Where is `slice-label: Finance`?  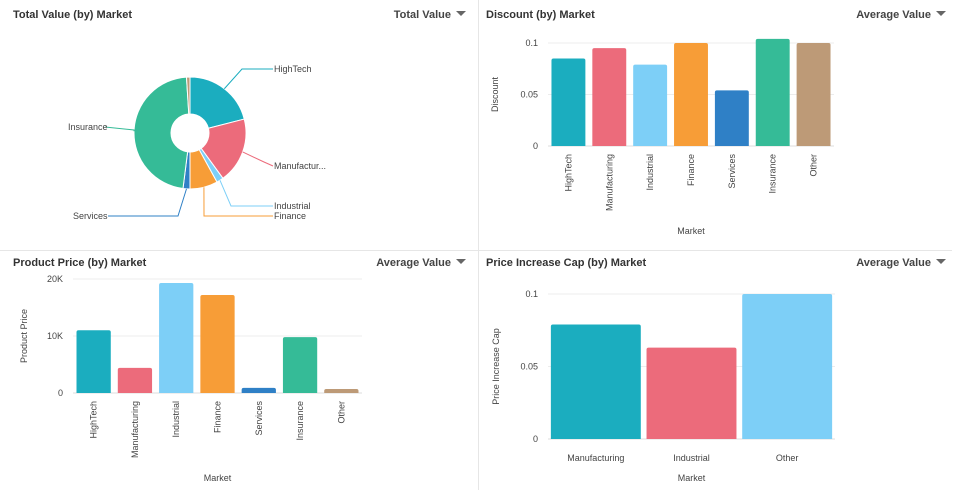 slice-label: Finance is located at coordinates (290, 216).